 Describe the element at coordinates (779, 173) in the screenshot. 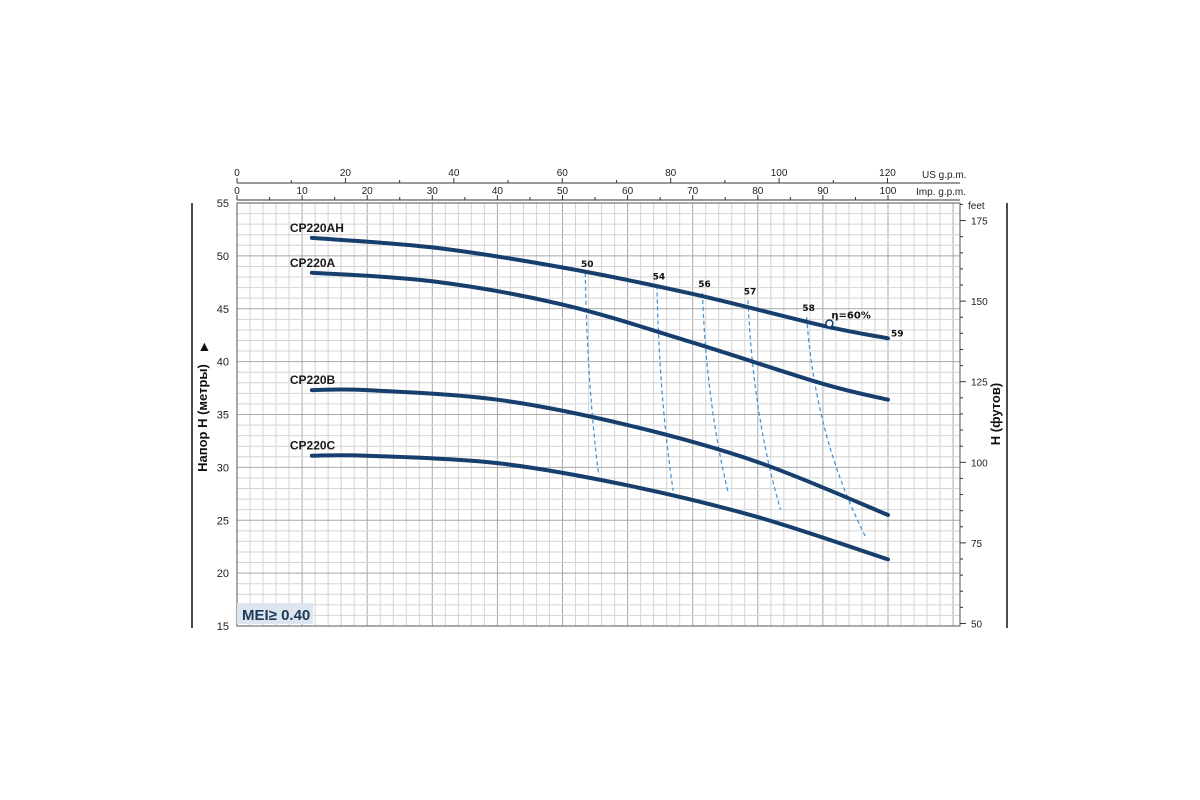

I see `us-tick-label: 100` at that location.